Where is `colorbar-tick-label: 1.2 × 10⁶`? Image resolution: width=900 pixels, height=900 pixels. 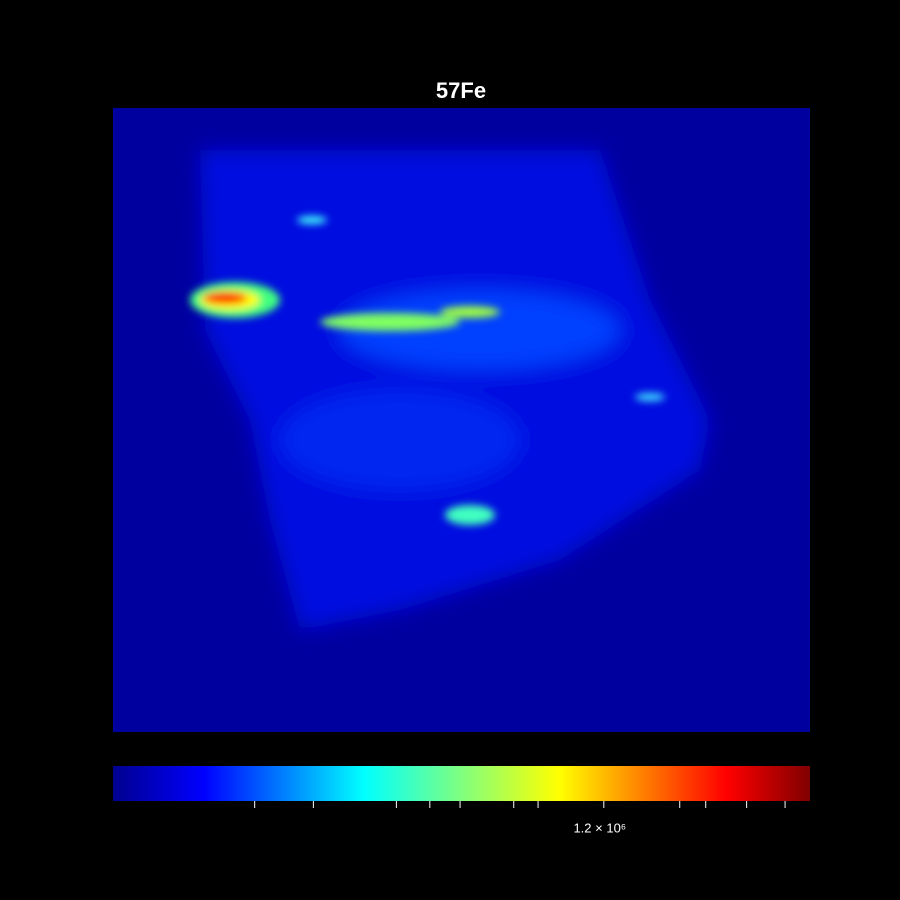
colorbar-tick-label: 1.2 × 10⁶ is located at coordinates (599, 827).